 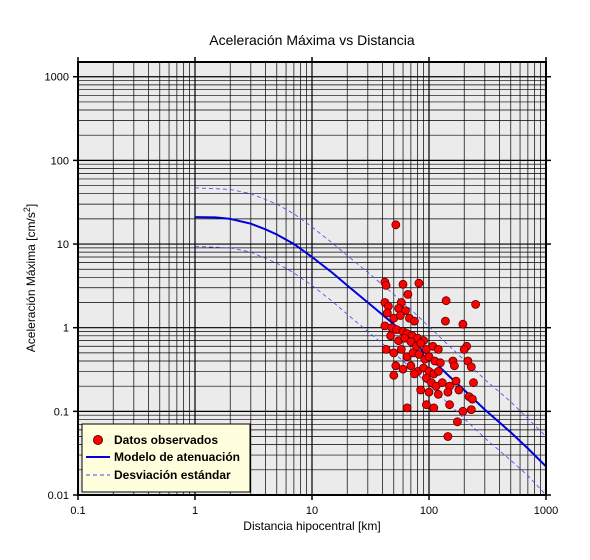 I want to click on x-axis-label: Distancia hipocentral [km], so click(x=311, y=526).